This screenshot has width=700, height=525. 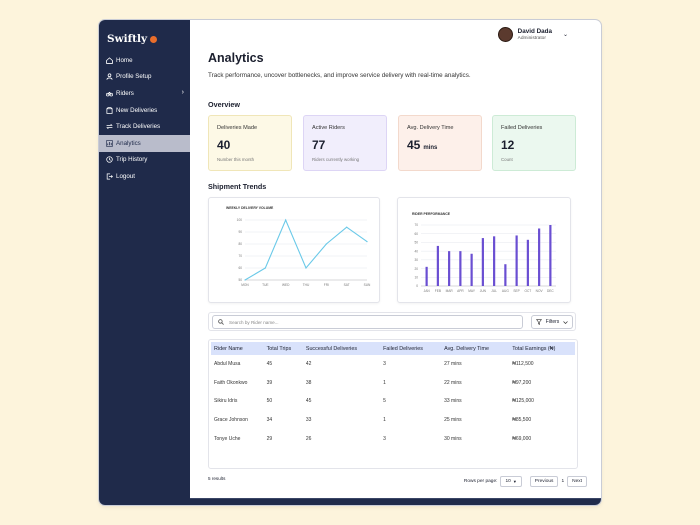 What do you see at coordinates (236, 159) in the screenshot?
I see `stat-card-note: Number this month` at bounding box center [236, 159].